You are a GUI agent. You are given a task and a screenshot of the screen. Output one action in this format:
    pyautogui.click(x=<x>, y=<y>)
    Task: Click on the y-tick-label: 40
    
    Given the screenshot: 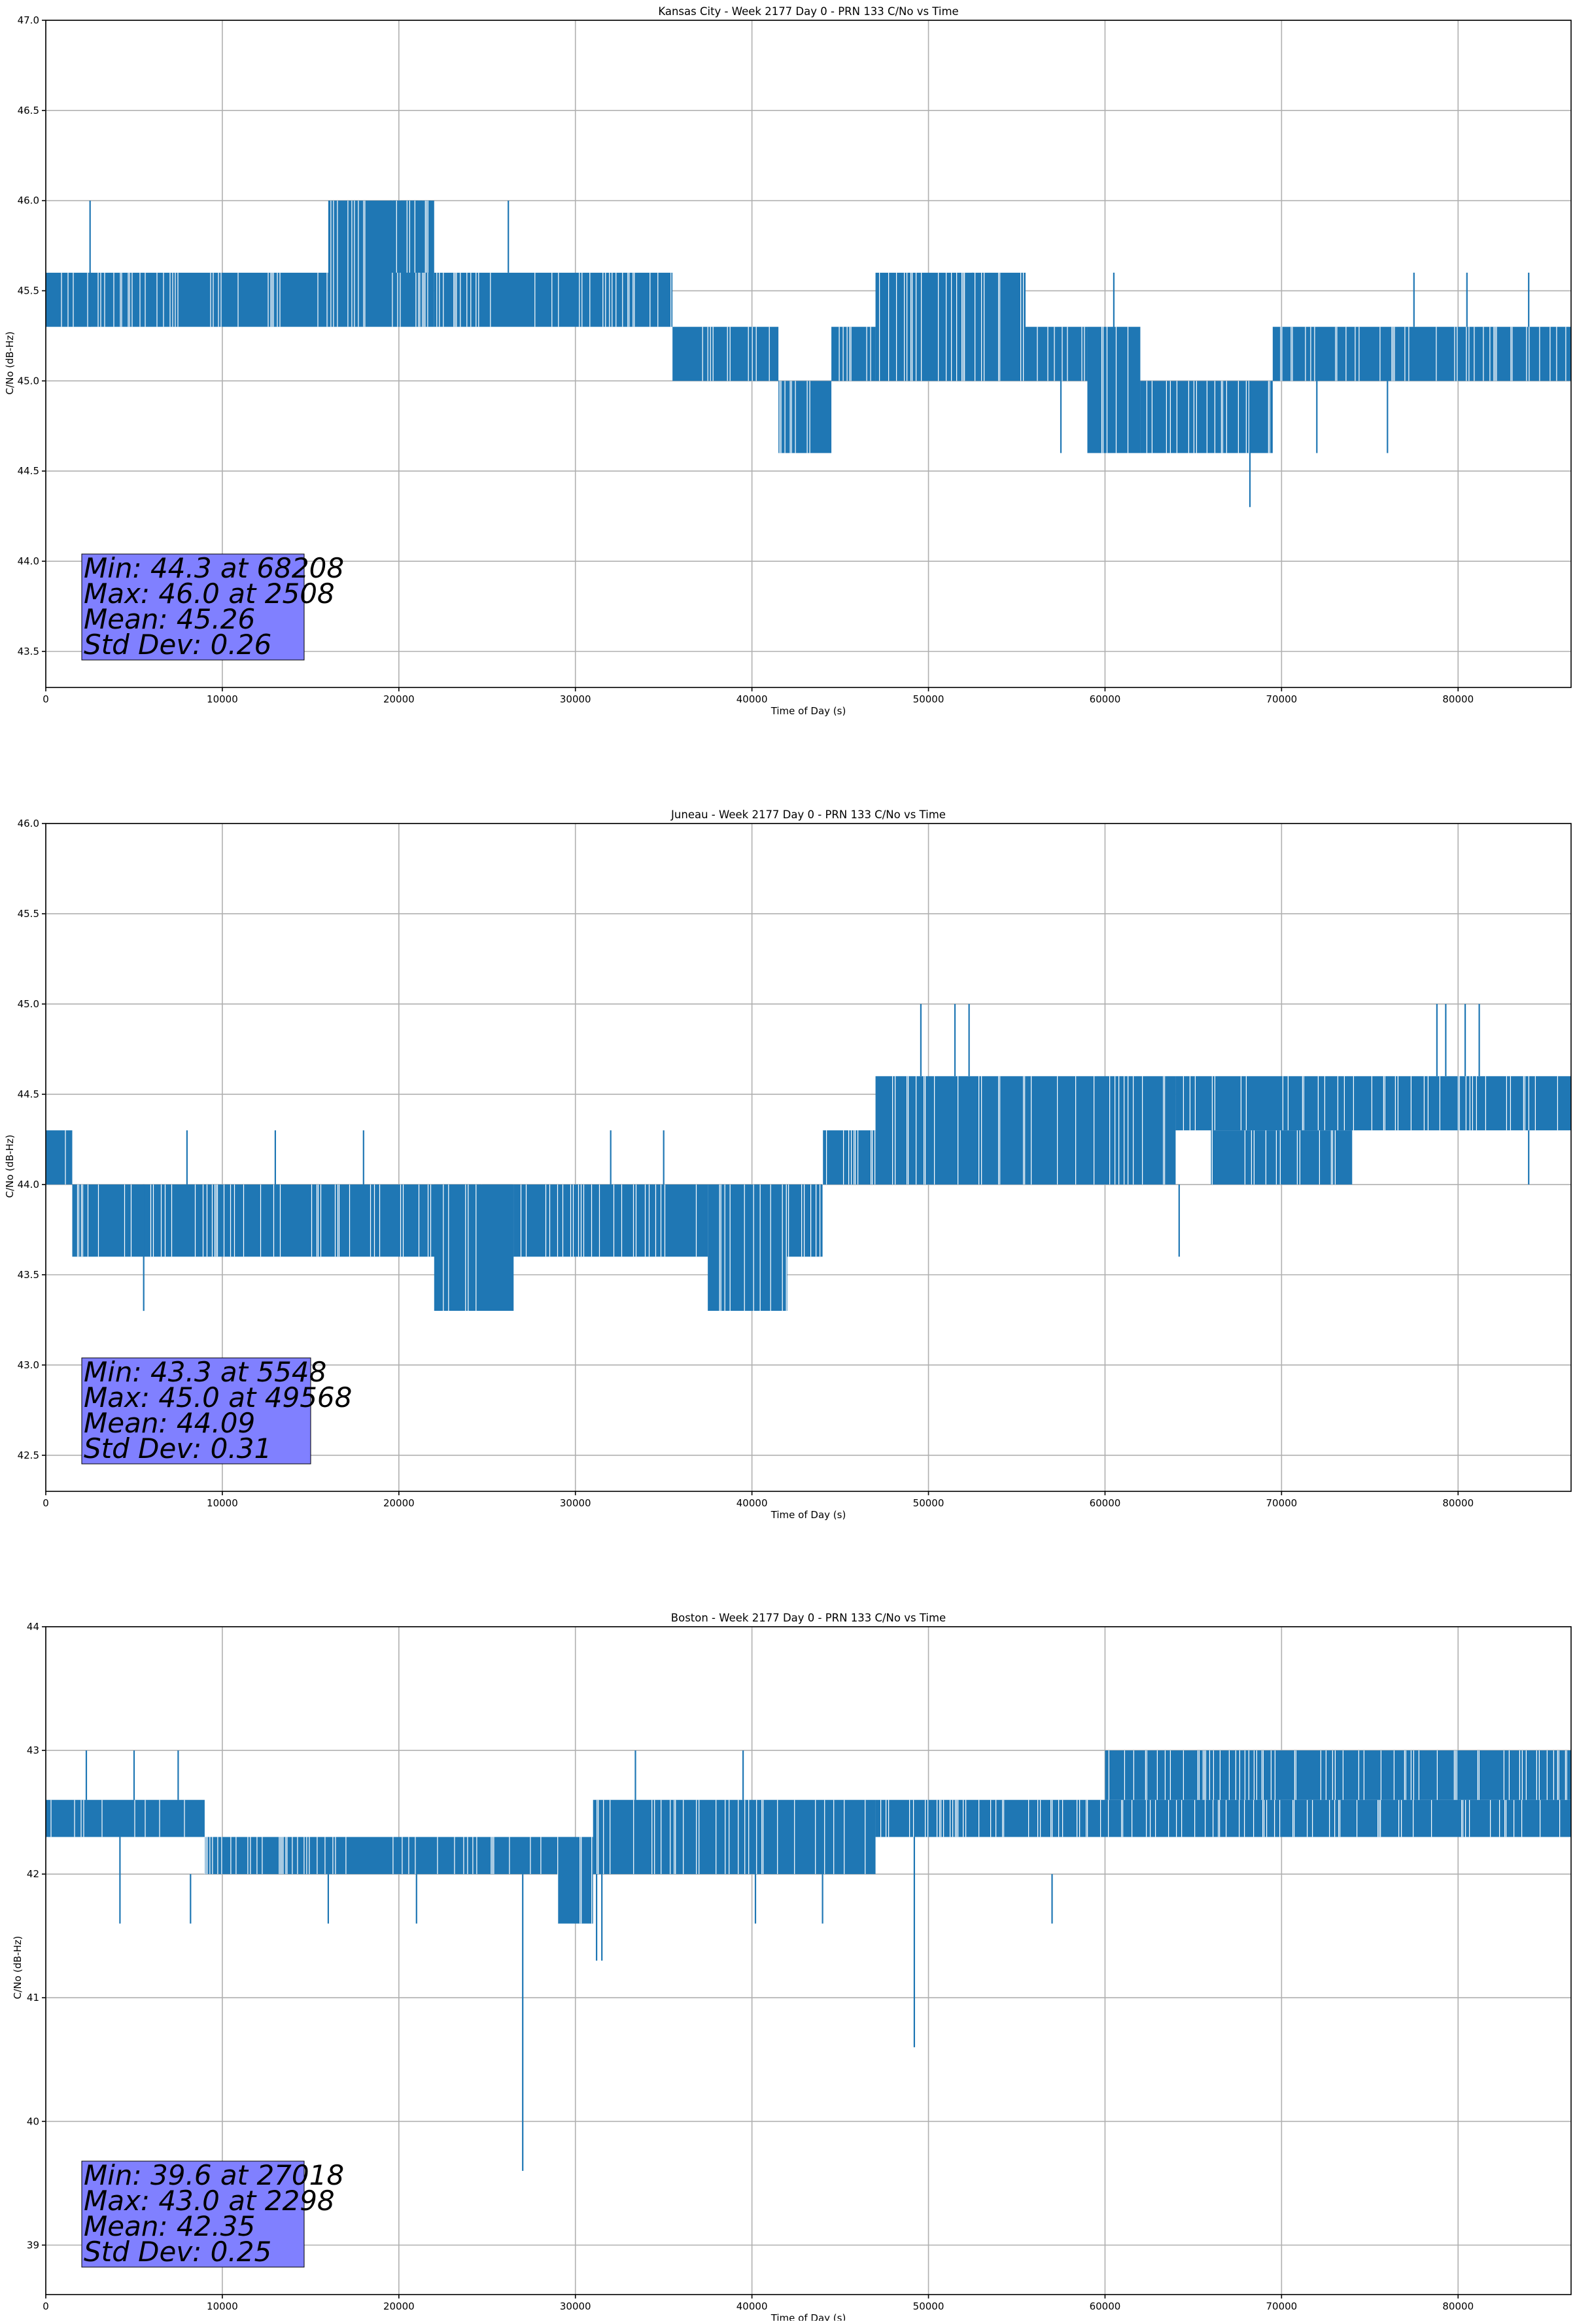 What is the action you would take?
    pyautogui.click(x=33, y=2121)
    